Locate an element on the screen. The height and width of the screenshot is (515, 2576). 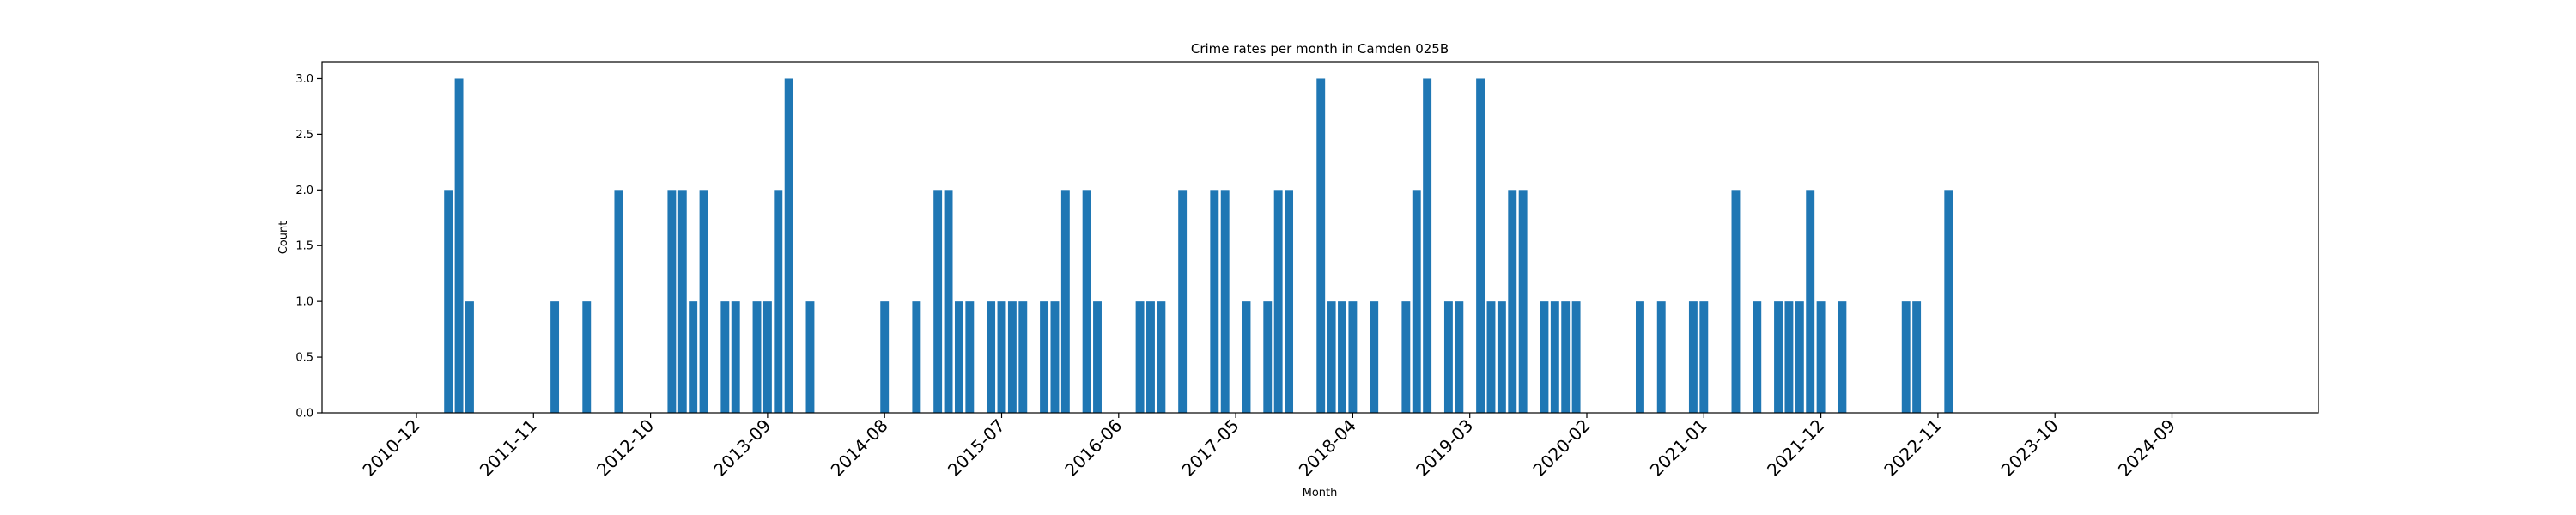
y-tick-label: 2.0 is located at coordinates (304, 191).